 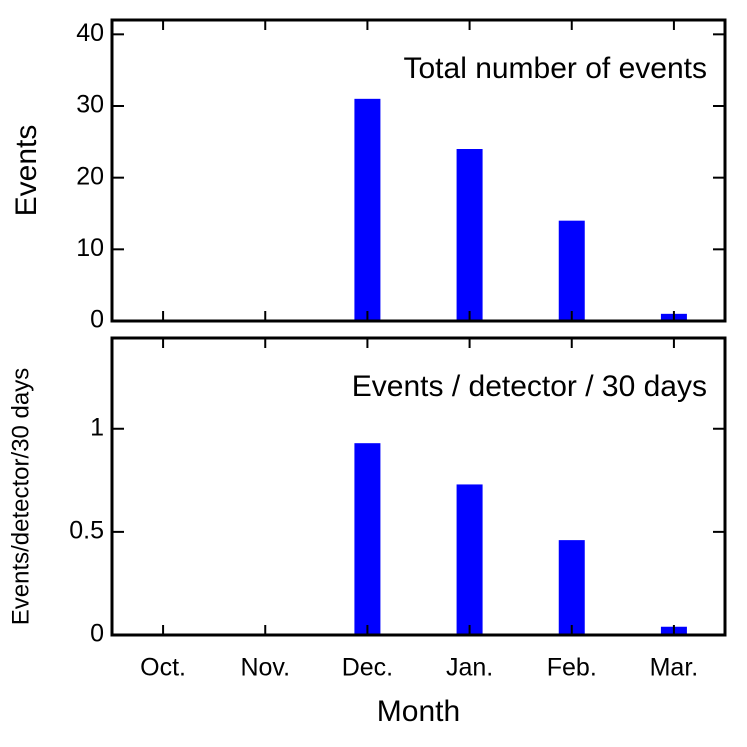 I want to click on y-tick-label: 20, so click(x=90, y=176).